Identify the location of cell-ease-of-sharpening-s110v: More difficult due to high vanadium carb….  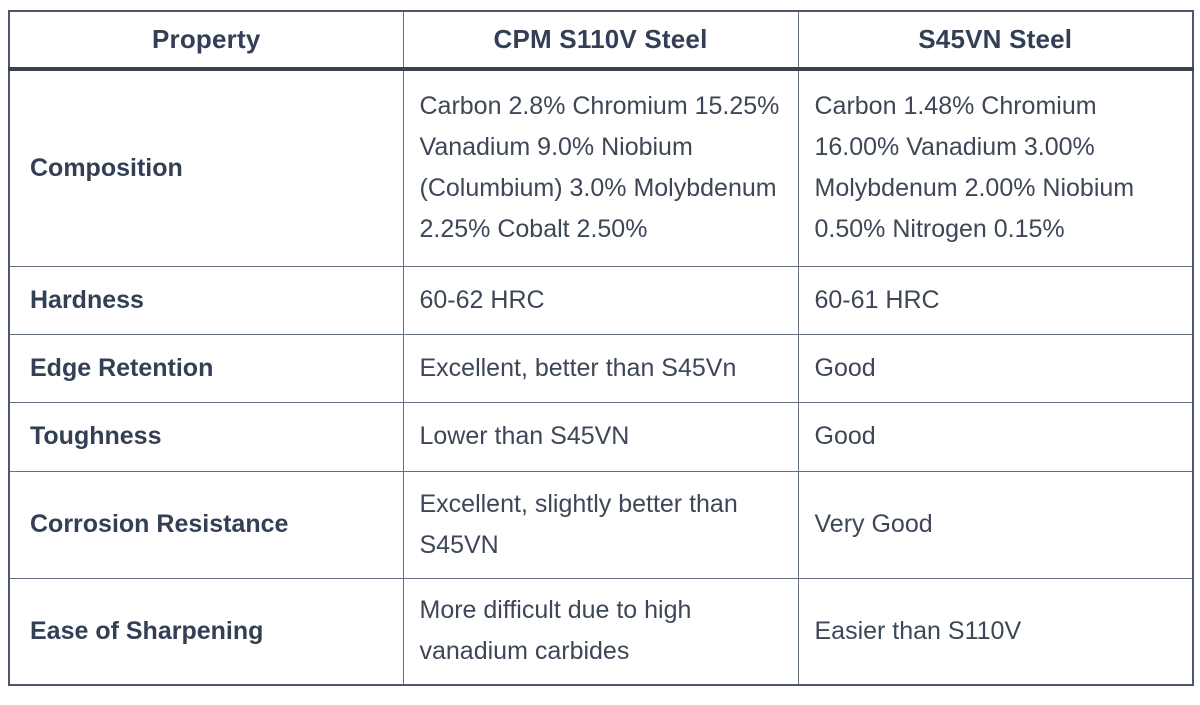
(600, 631).